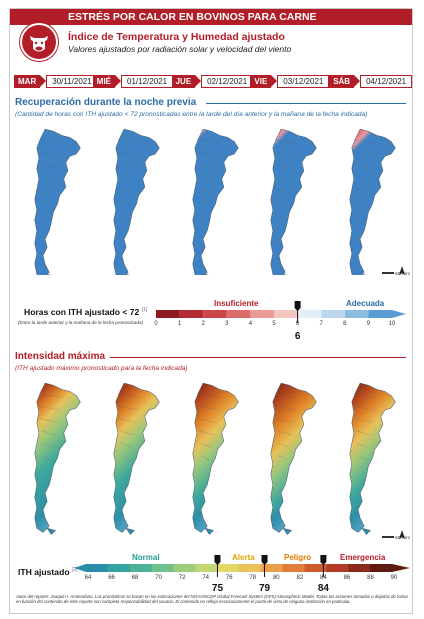  What do you see at coordinates (39, 42) in the screenshot?
I see `cow-icon` at bounding box center [39, 42].